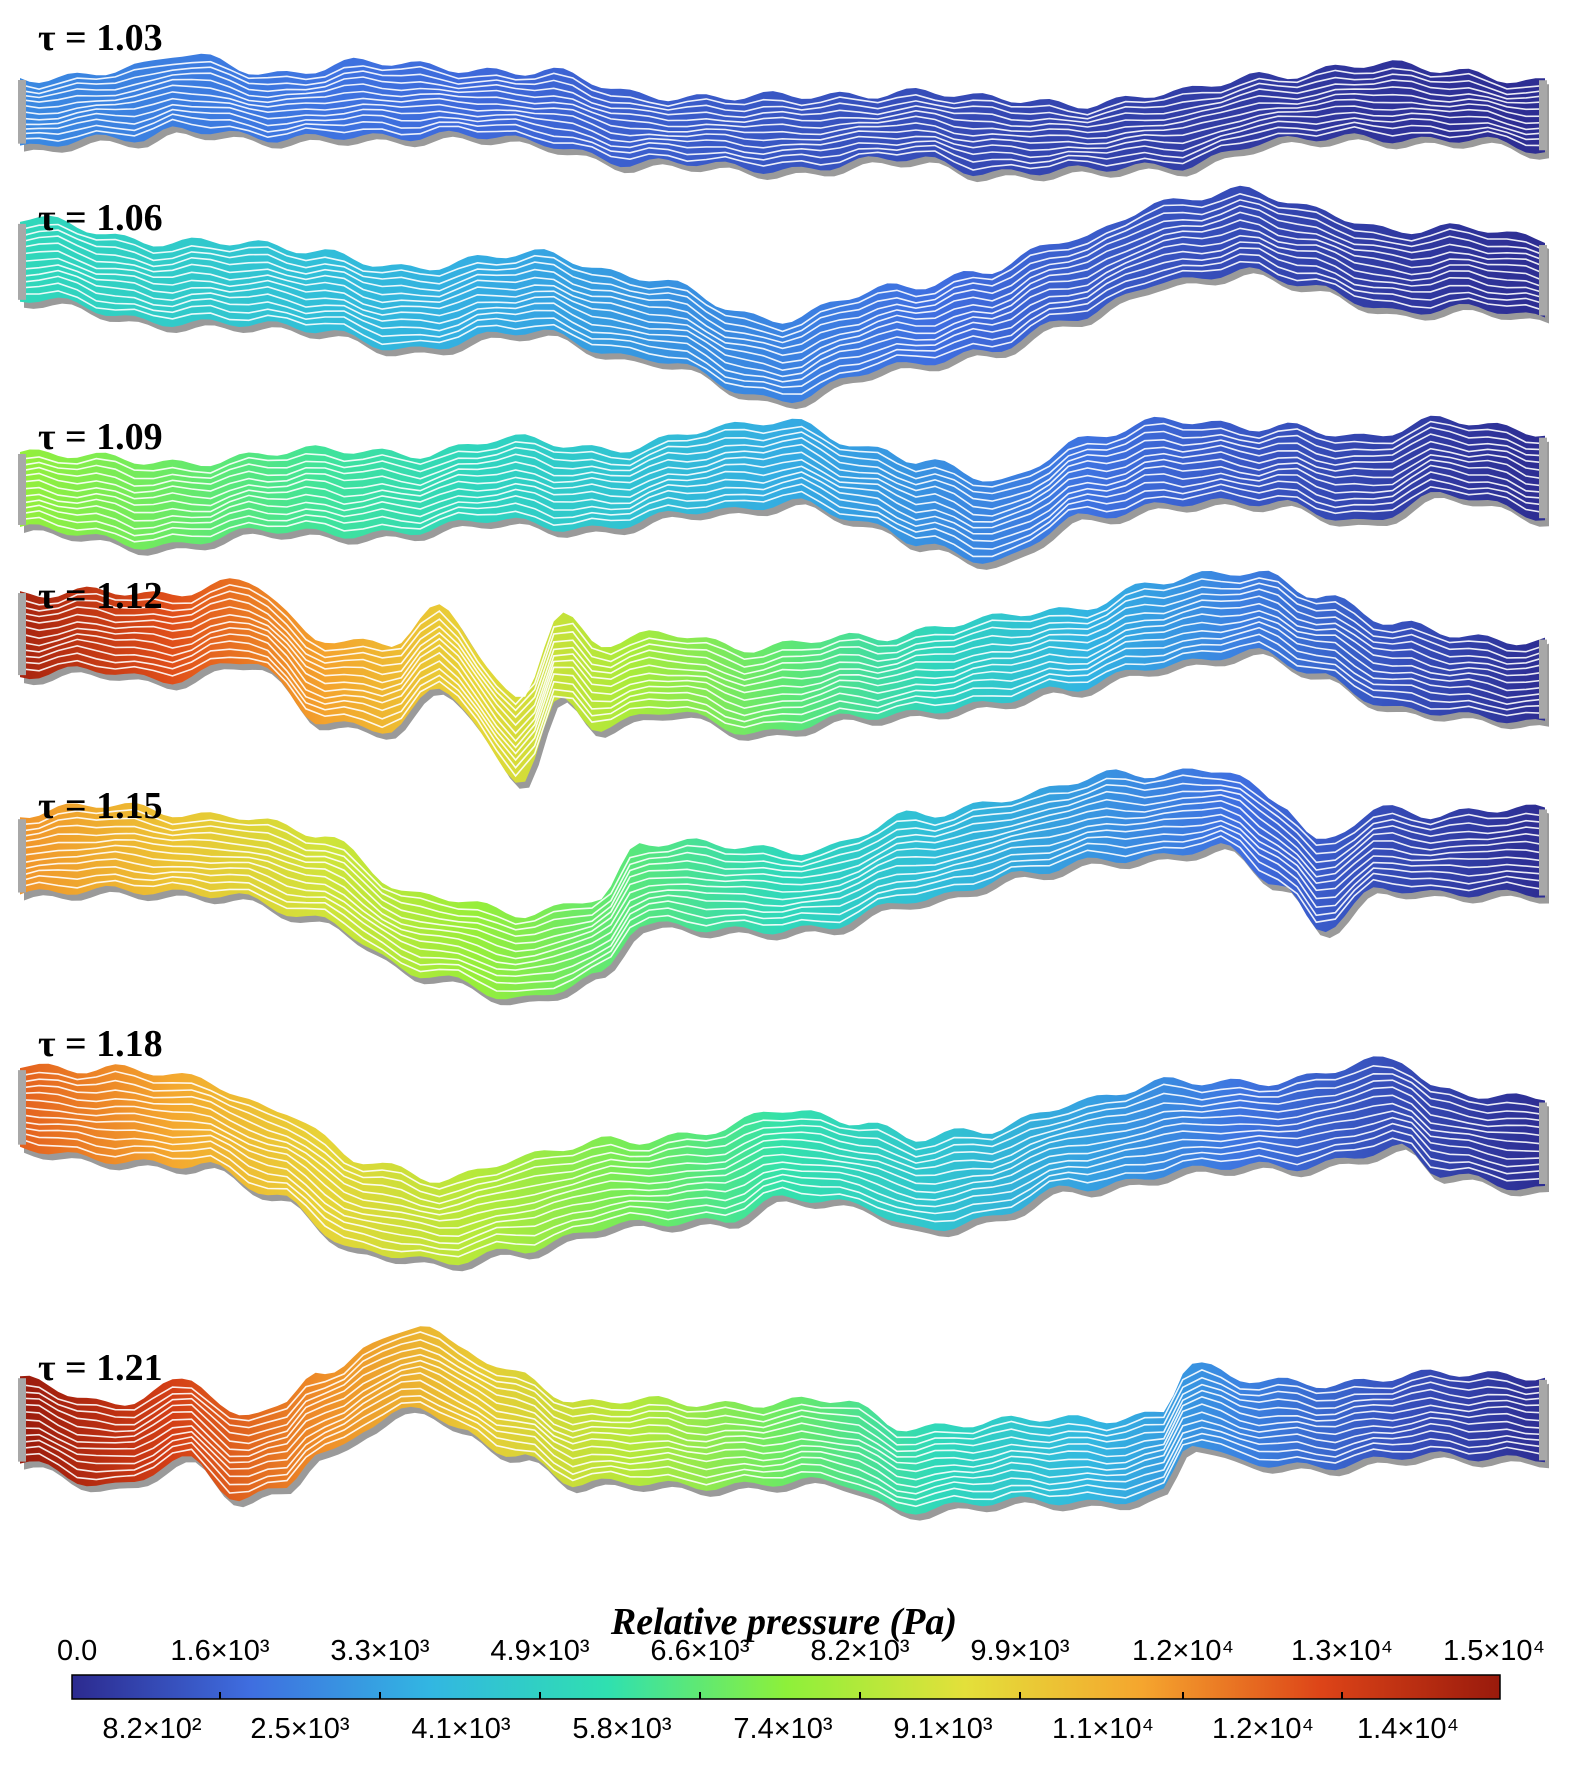 The width and height of the screenshot is (1569, 1781). I want to click on channel-panel: τ = 1.18, so click(783, 1147).